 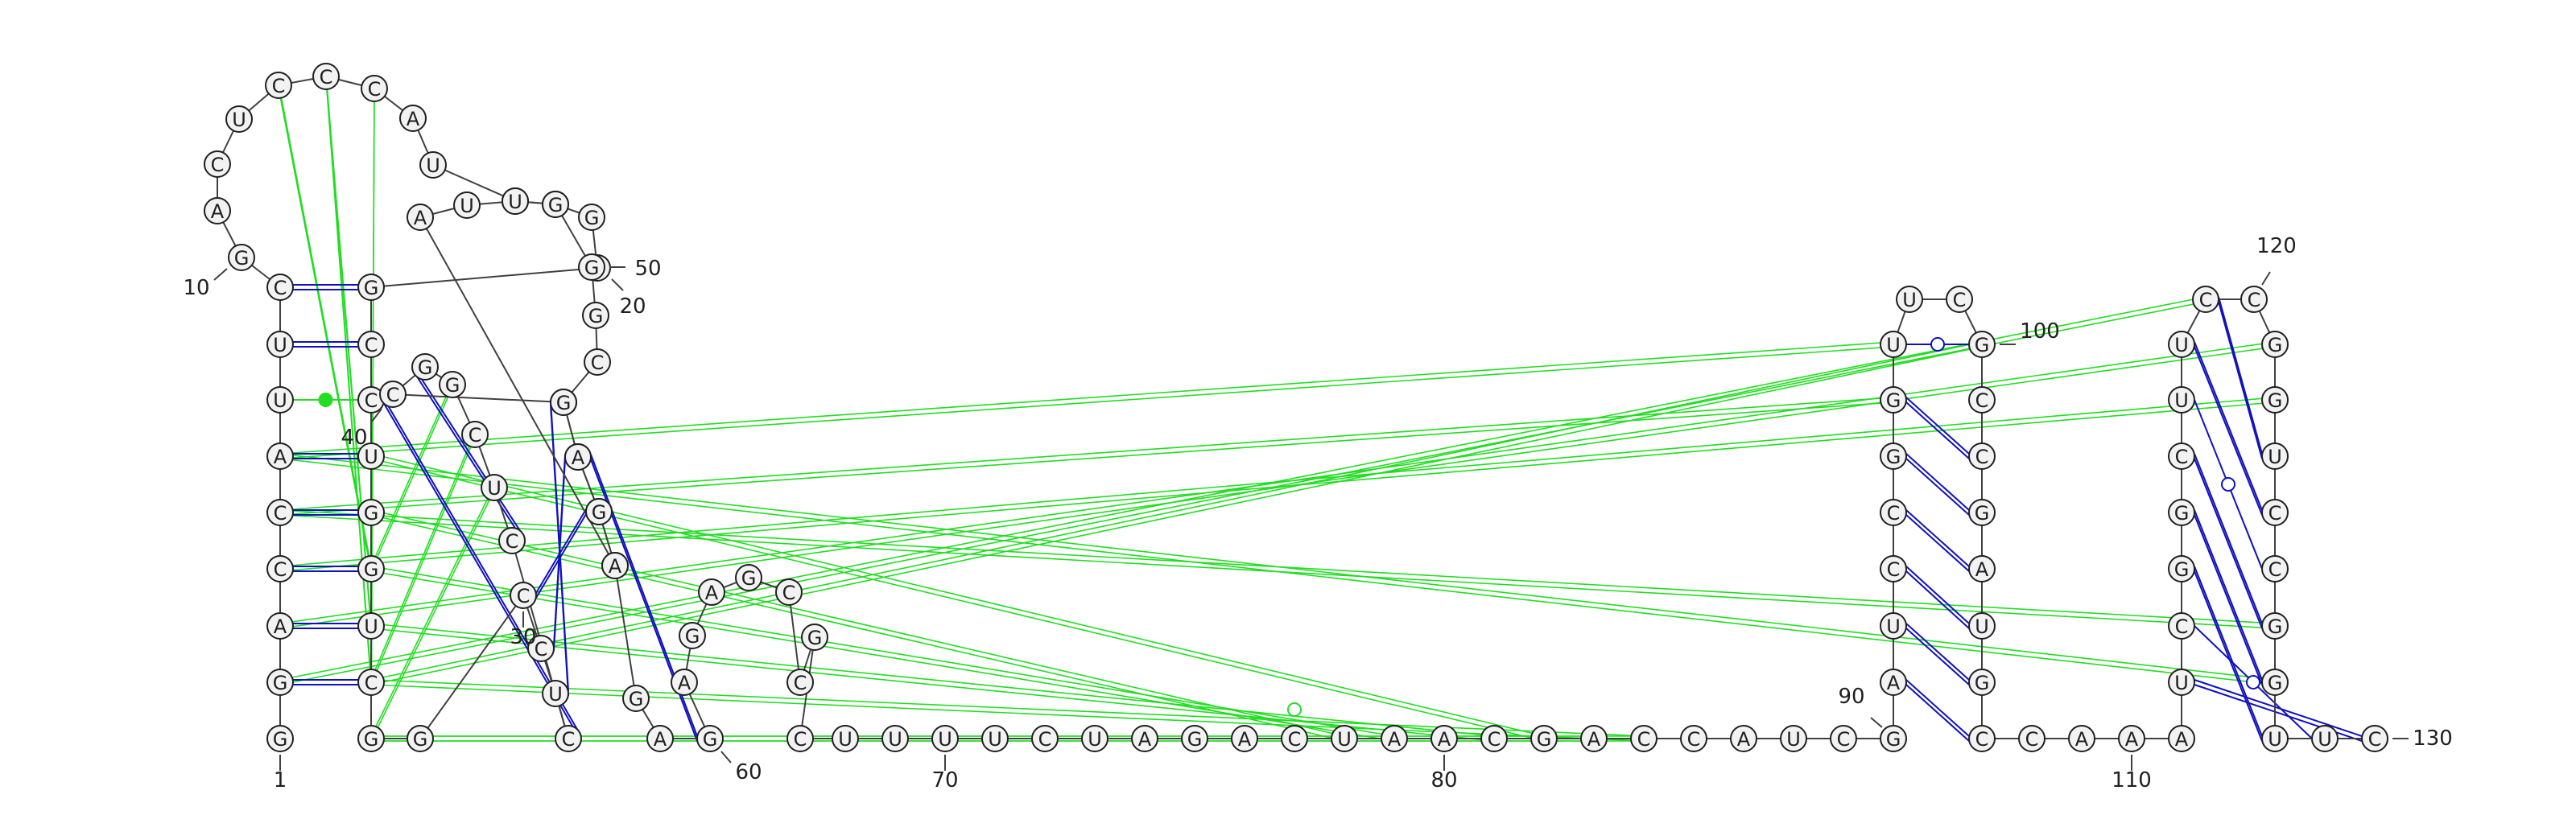 What do you see at coordinates (944, 780) in the screenshot?
I see `position-label: 70` at bounding box center [944, 780].